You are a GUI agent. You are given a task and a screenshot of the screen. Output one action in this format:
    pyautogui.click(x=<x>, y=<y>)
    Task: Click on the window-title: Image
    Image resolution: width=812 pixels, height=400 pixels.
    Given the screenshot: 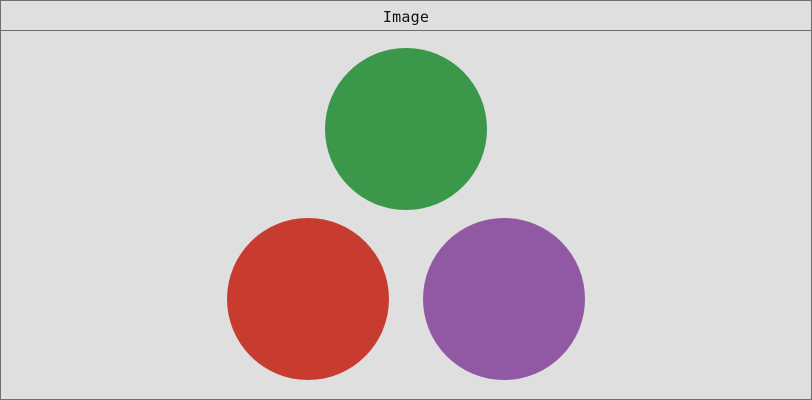 What is the action you would take?
    pyautogui.click(x=406, y=17)
    